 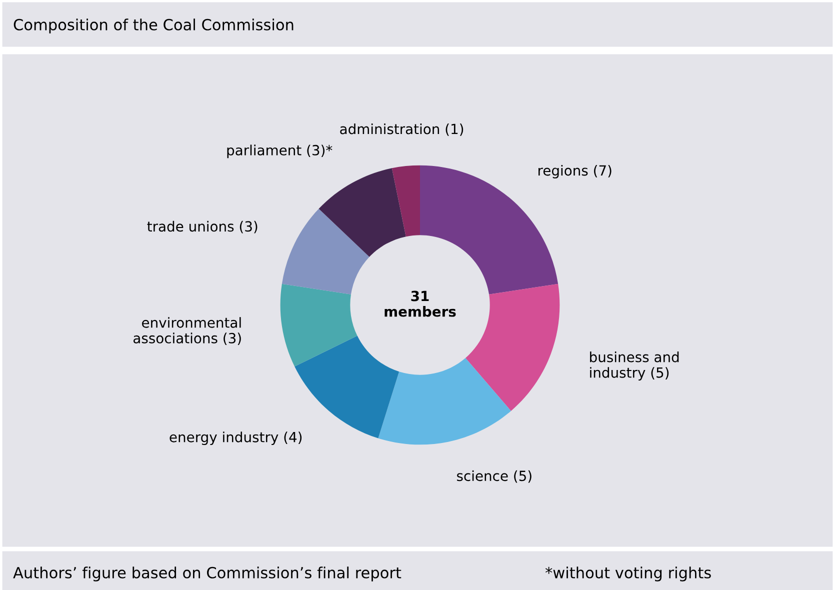 What do you see at coordinates (420, 303) in the screenshot?
I see `text: 31 members` at bounding box center [420, 303].